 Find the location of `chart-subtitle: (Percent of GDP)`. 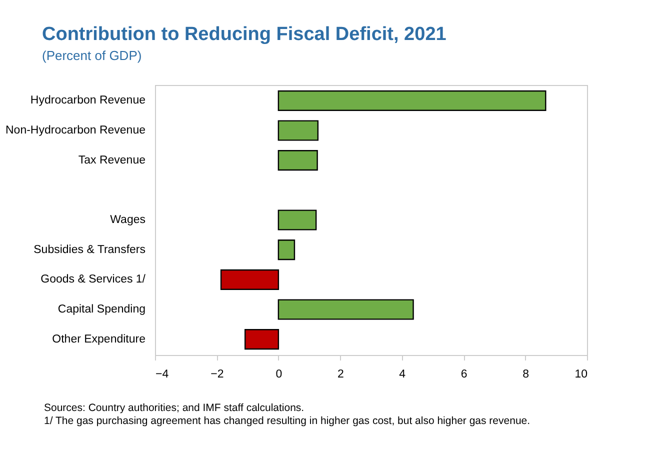

chart-subtitle: (Percent of GDP) is located at coordinates (92, 55).